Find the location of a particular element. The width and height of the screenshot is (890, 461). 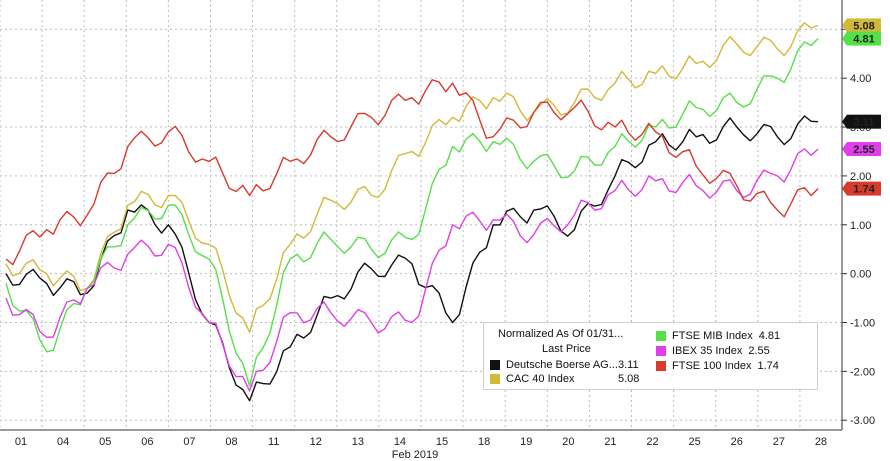

x-tick-label: 08 is located at coordinates (231, 442).